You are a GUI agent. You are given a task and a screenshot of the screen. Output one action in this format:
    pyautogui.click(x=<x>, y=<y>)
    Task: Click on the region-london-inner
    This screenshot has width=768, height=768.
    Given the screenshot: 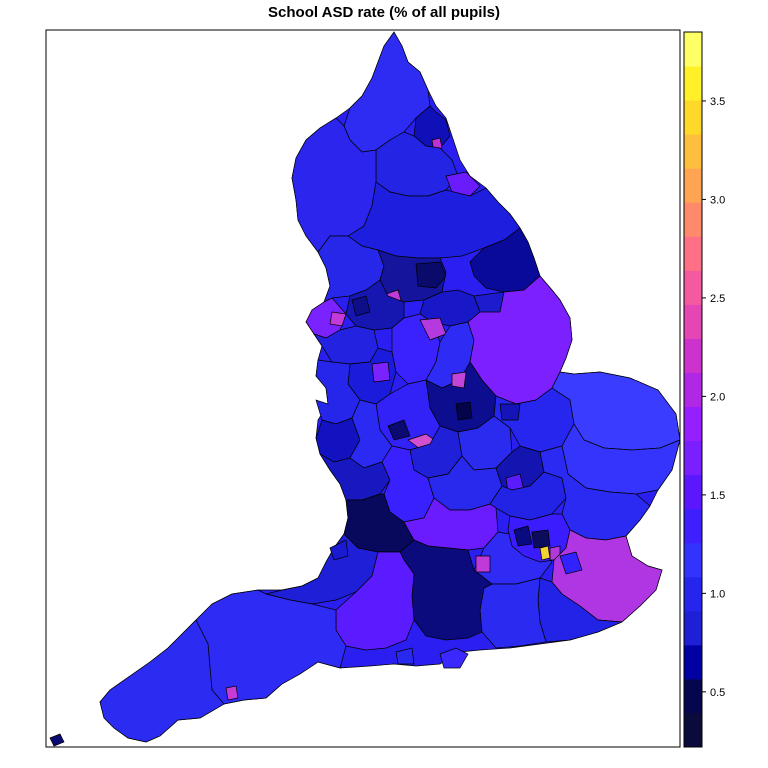 What is the action you would take?
    pyautogui.click(x=541, y=539)
    